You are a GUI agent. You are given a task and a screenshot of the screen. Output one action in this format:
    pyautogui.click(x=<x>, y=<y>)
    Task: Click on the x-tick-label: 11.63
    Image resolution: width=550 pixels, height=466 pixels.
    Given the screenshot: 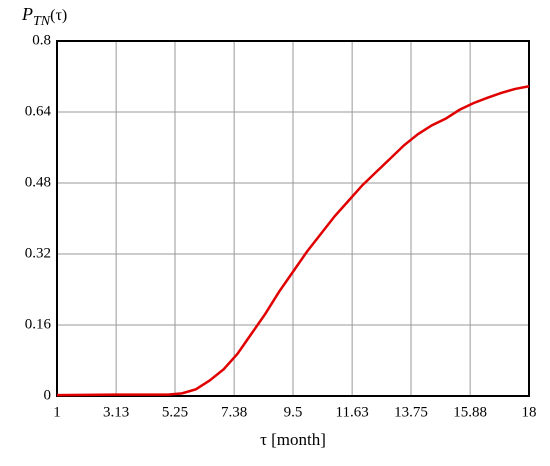 What is the action you would take?
    pyautogui.click(x=352, y=412)
    